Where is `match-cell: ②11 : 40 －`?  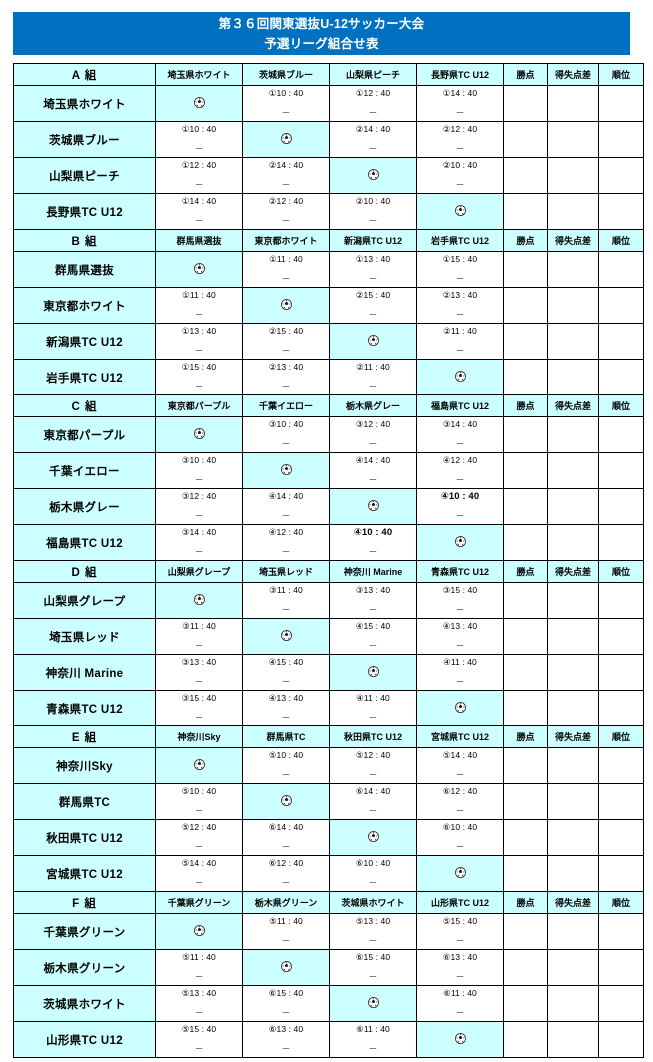 match-cell: ②11 : 40 － is located at coordinates (460, 341).